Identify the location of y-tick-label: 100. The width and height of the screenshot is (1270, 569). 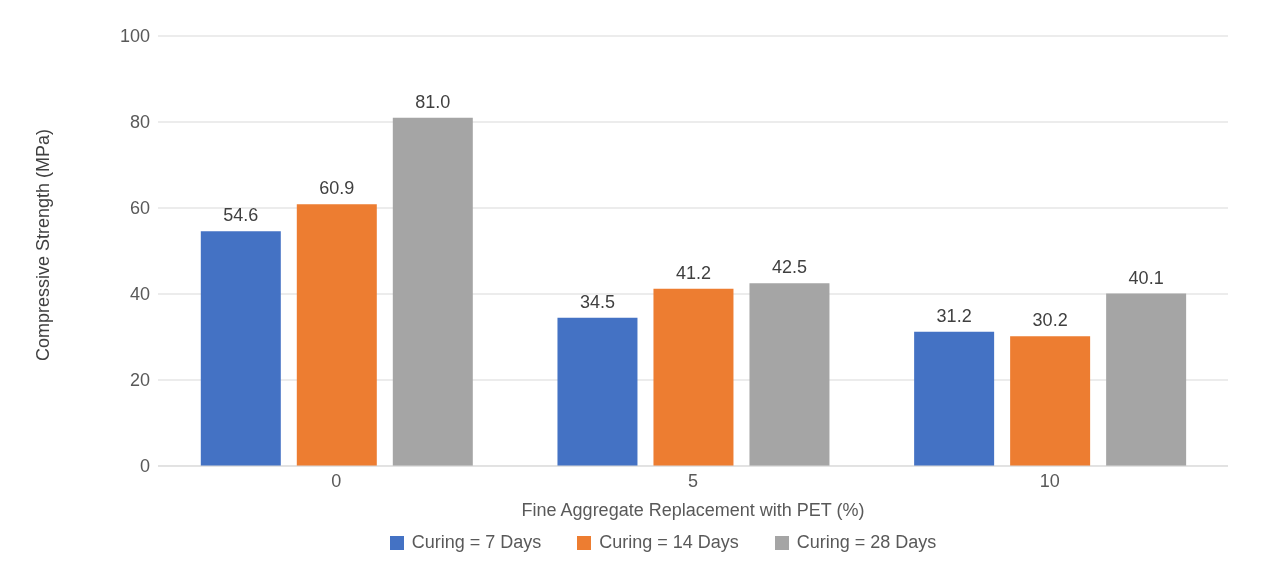
(134, 36).